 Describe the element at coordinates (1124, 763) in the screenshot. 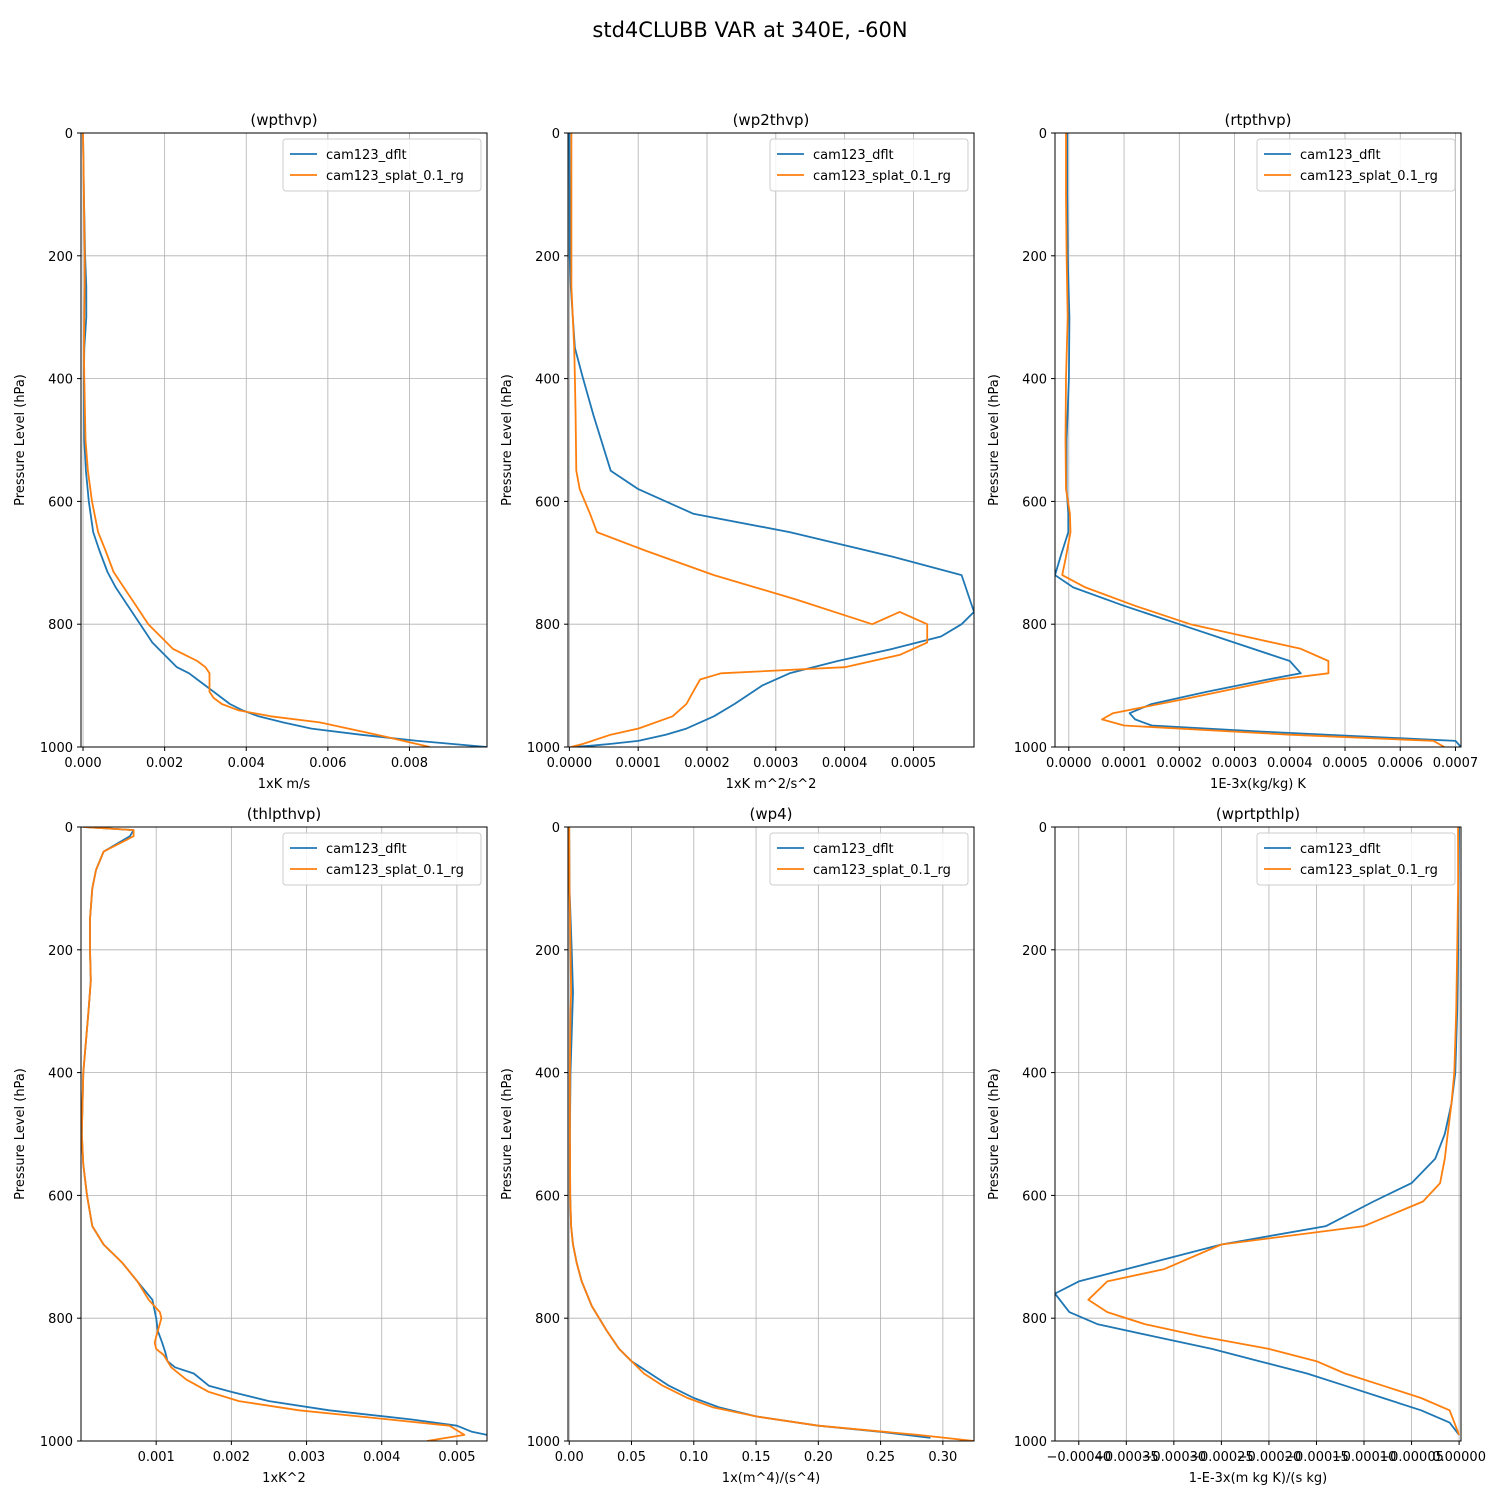

I see `x-tick-label: 0.0001` at that location.